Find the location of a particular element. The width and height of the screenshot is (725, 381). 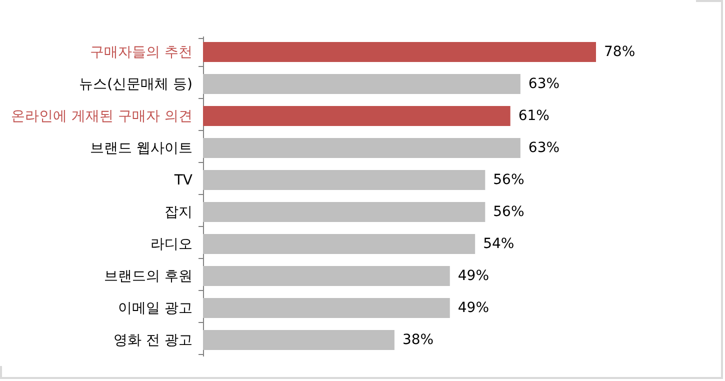

y-tick-label: 잡지 is located at coordinates (178, 212).